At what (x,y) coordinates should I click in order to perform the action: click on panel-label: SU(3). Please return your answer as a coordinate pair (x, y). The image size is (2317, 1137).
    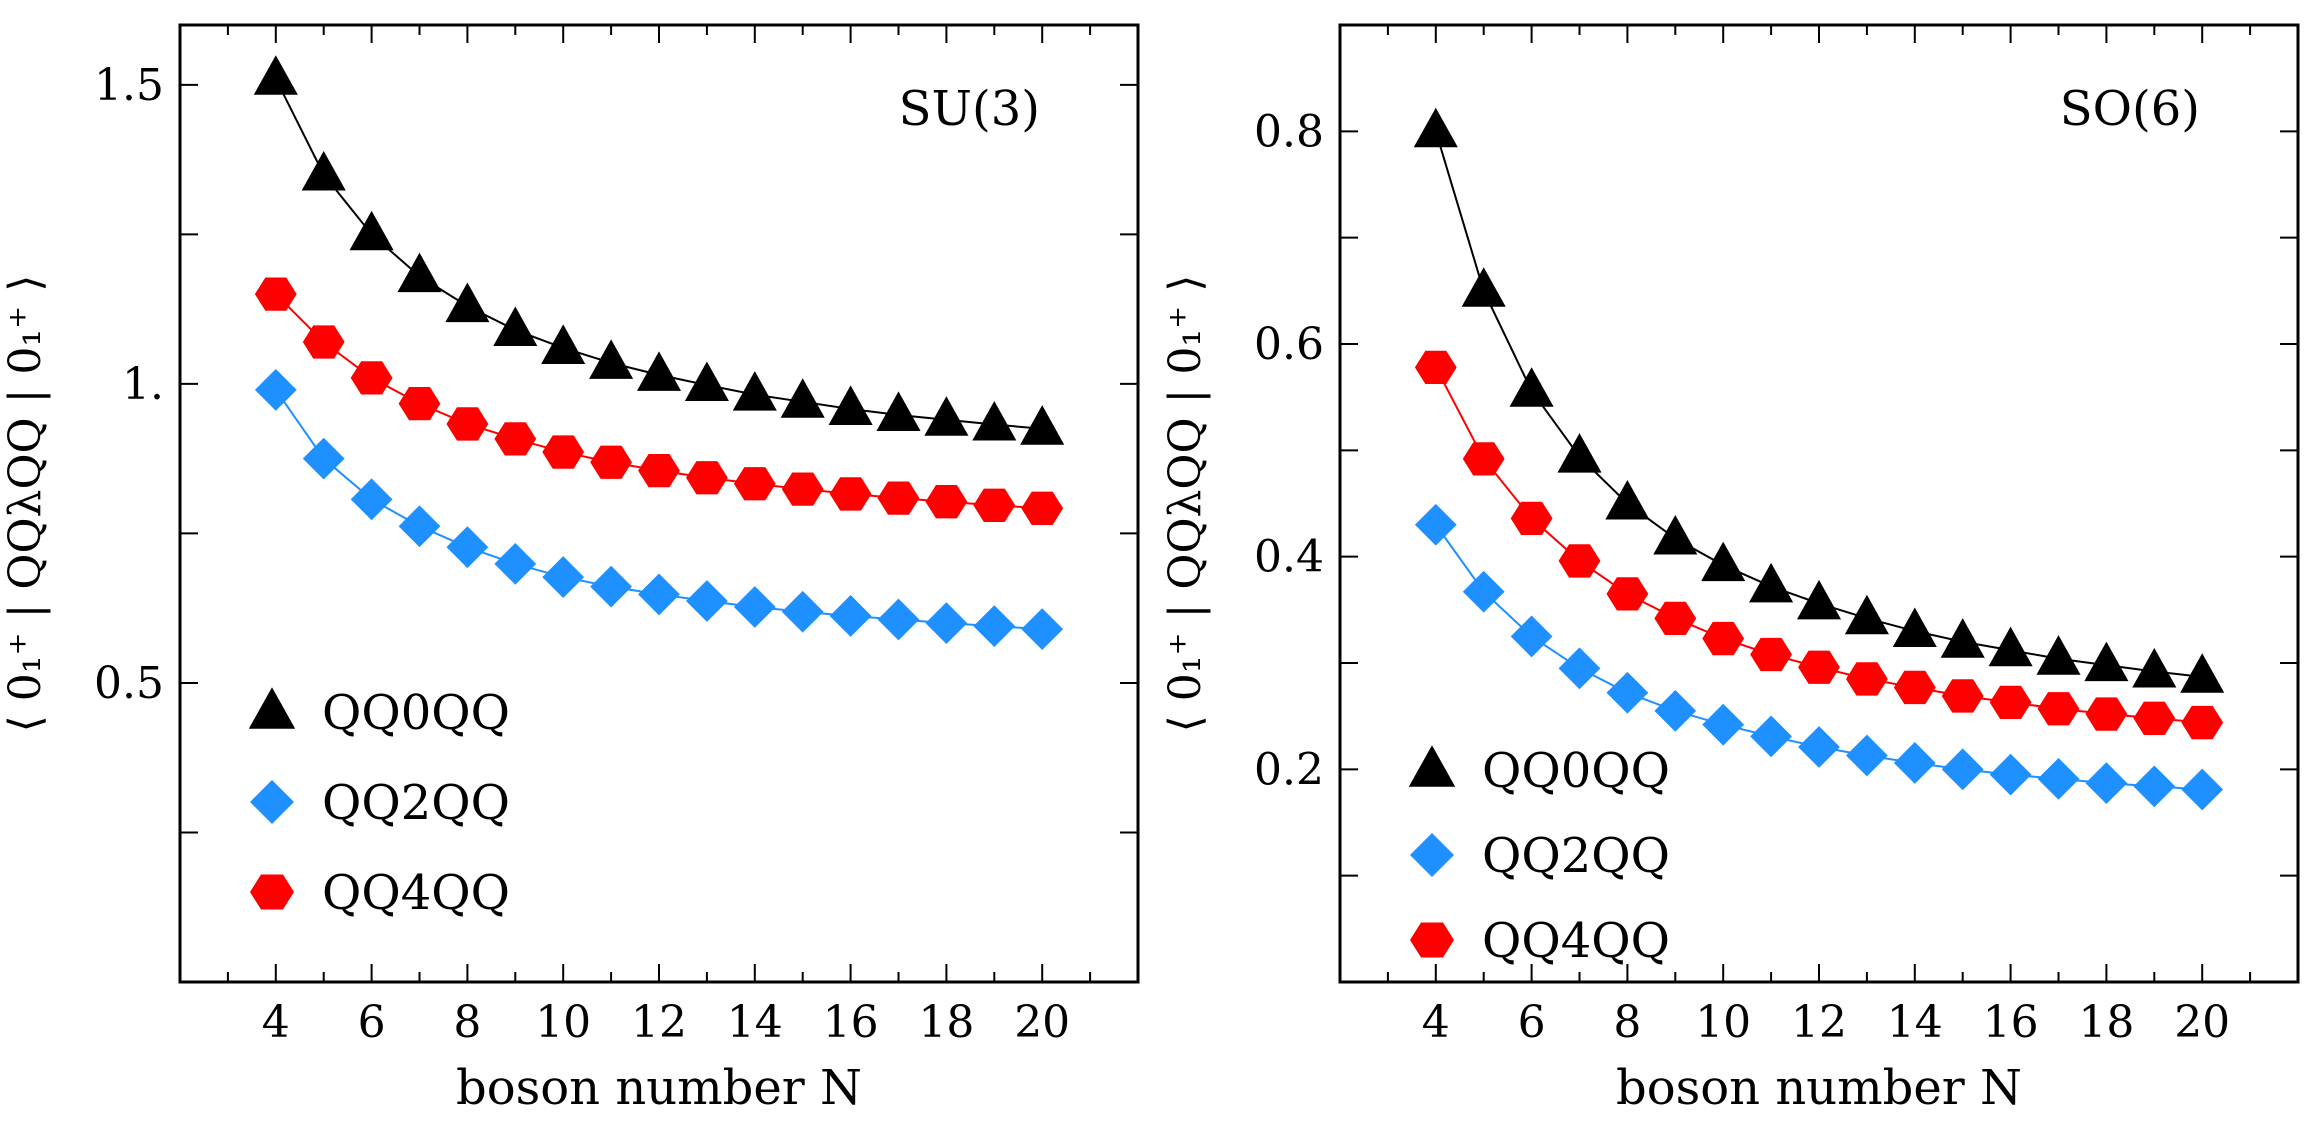
    Looking at the image, I should click on (969, 109).